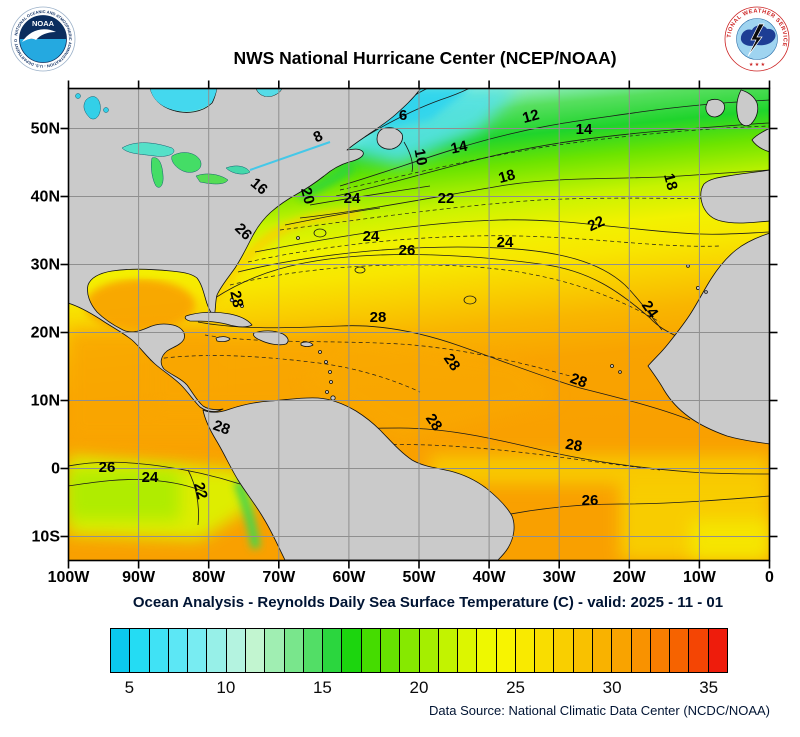 This screenshot has width=800, height=737. What do you see at coordinates (45, 333) in the screenshot?
I see `y-tick-label: 20N` at bounding box center [45, 333].